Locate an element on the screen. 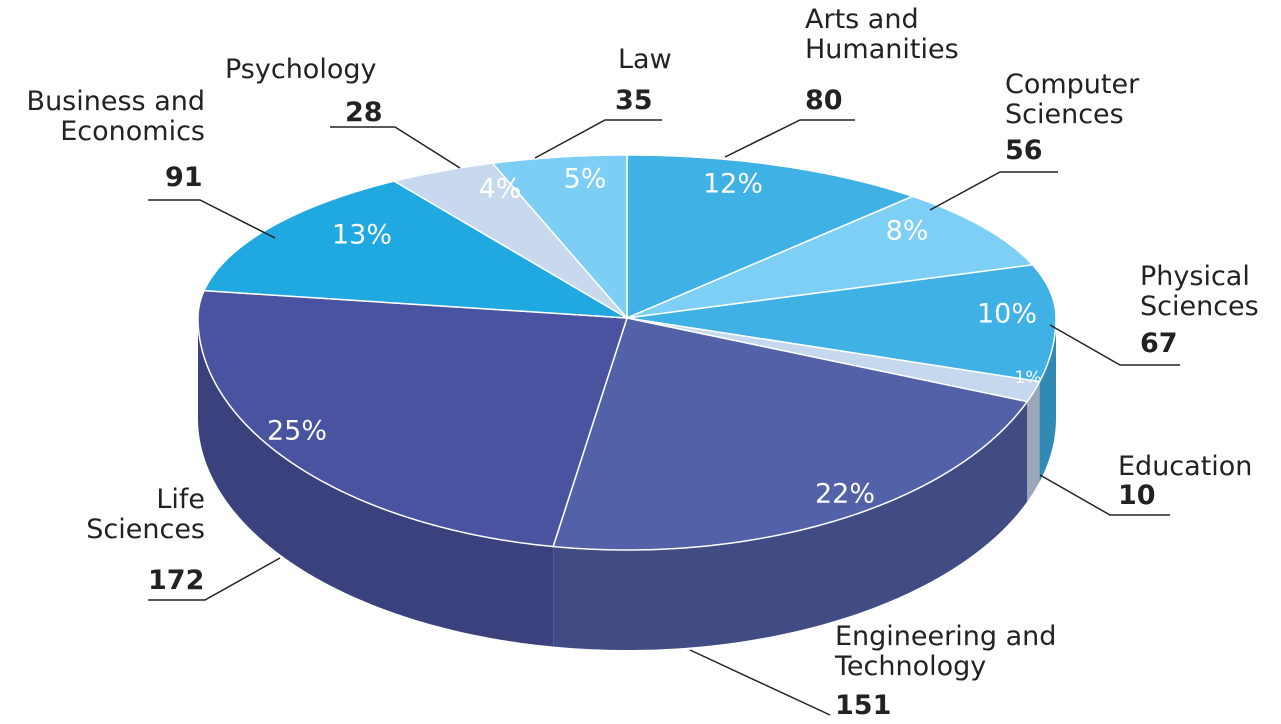 The image size is (1281, 724). percent-label: 22% is located at coordinates (845, 494).